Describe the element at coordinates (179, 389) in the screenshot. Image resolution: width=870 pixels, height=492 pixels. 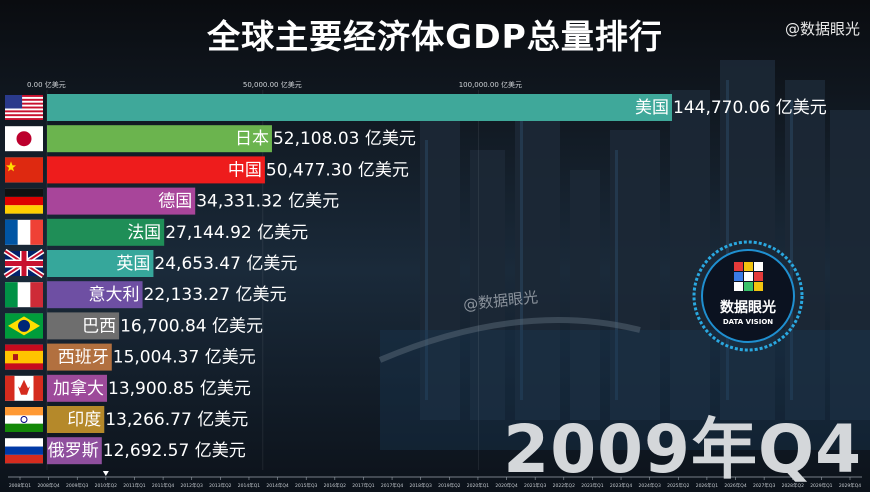
I see `bar-value-label: 13,900.85 亿美元` at that location.